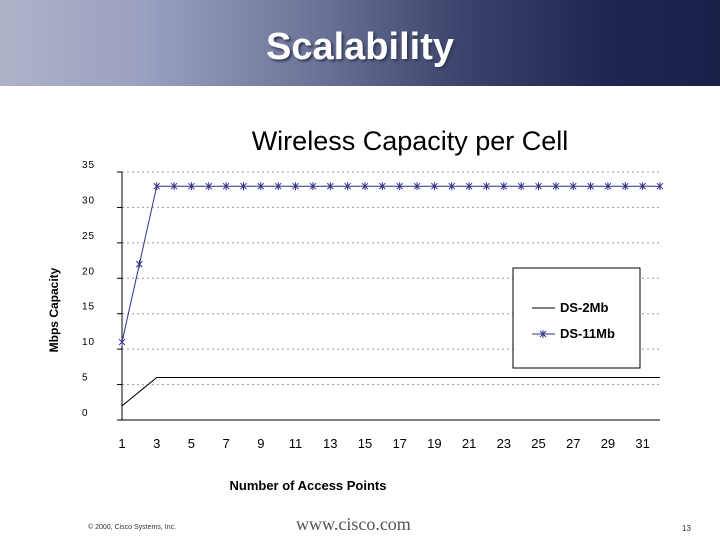  I want to click on y-axis-label: Mbps Capacity, so click(54, 309).